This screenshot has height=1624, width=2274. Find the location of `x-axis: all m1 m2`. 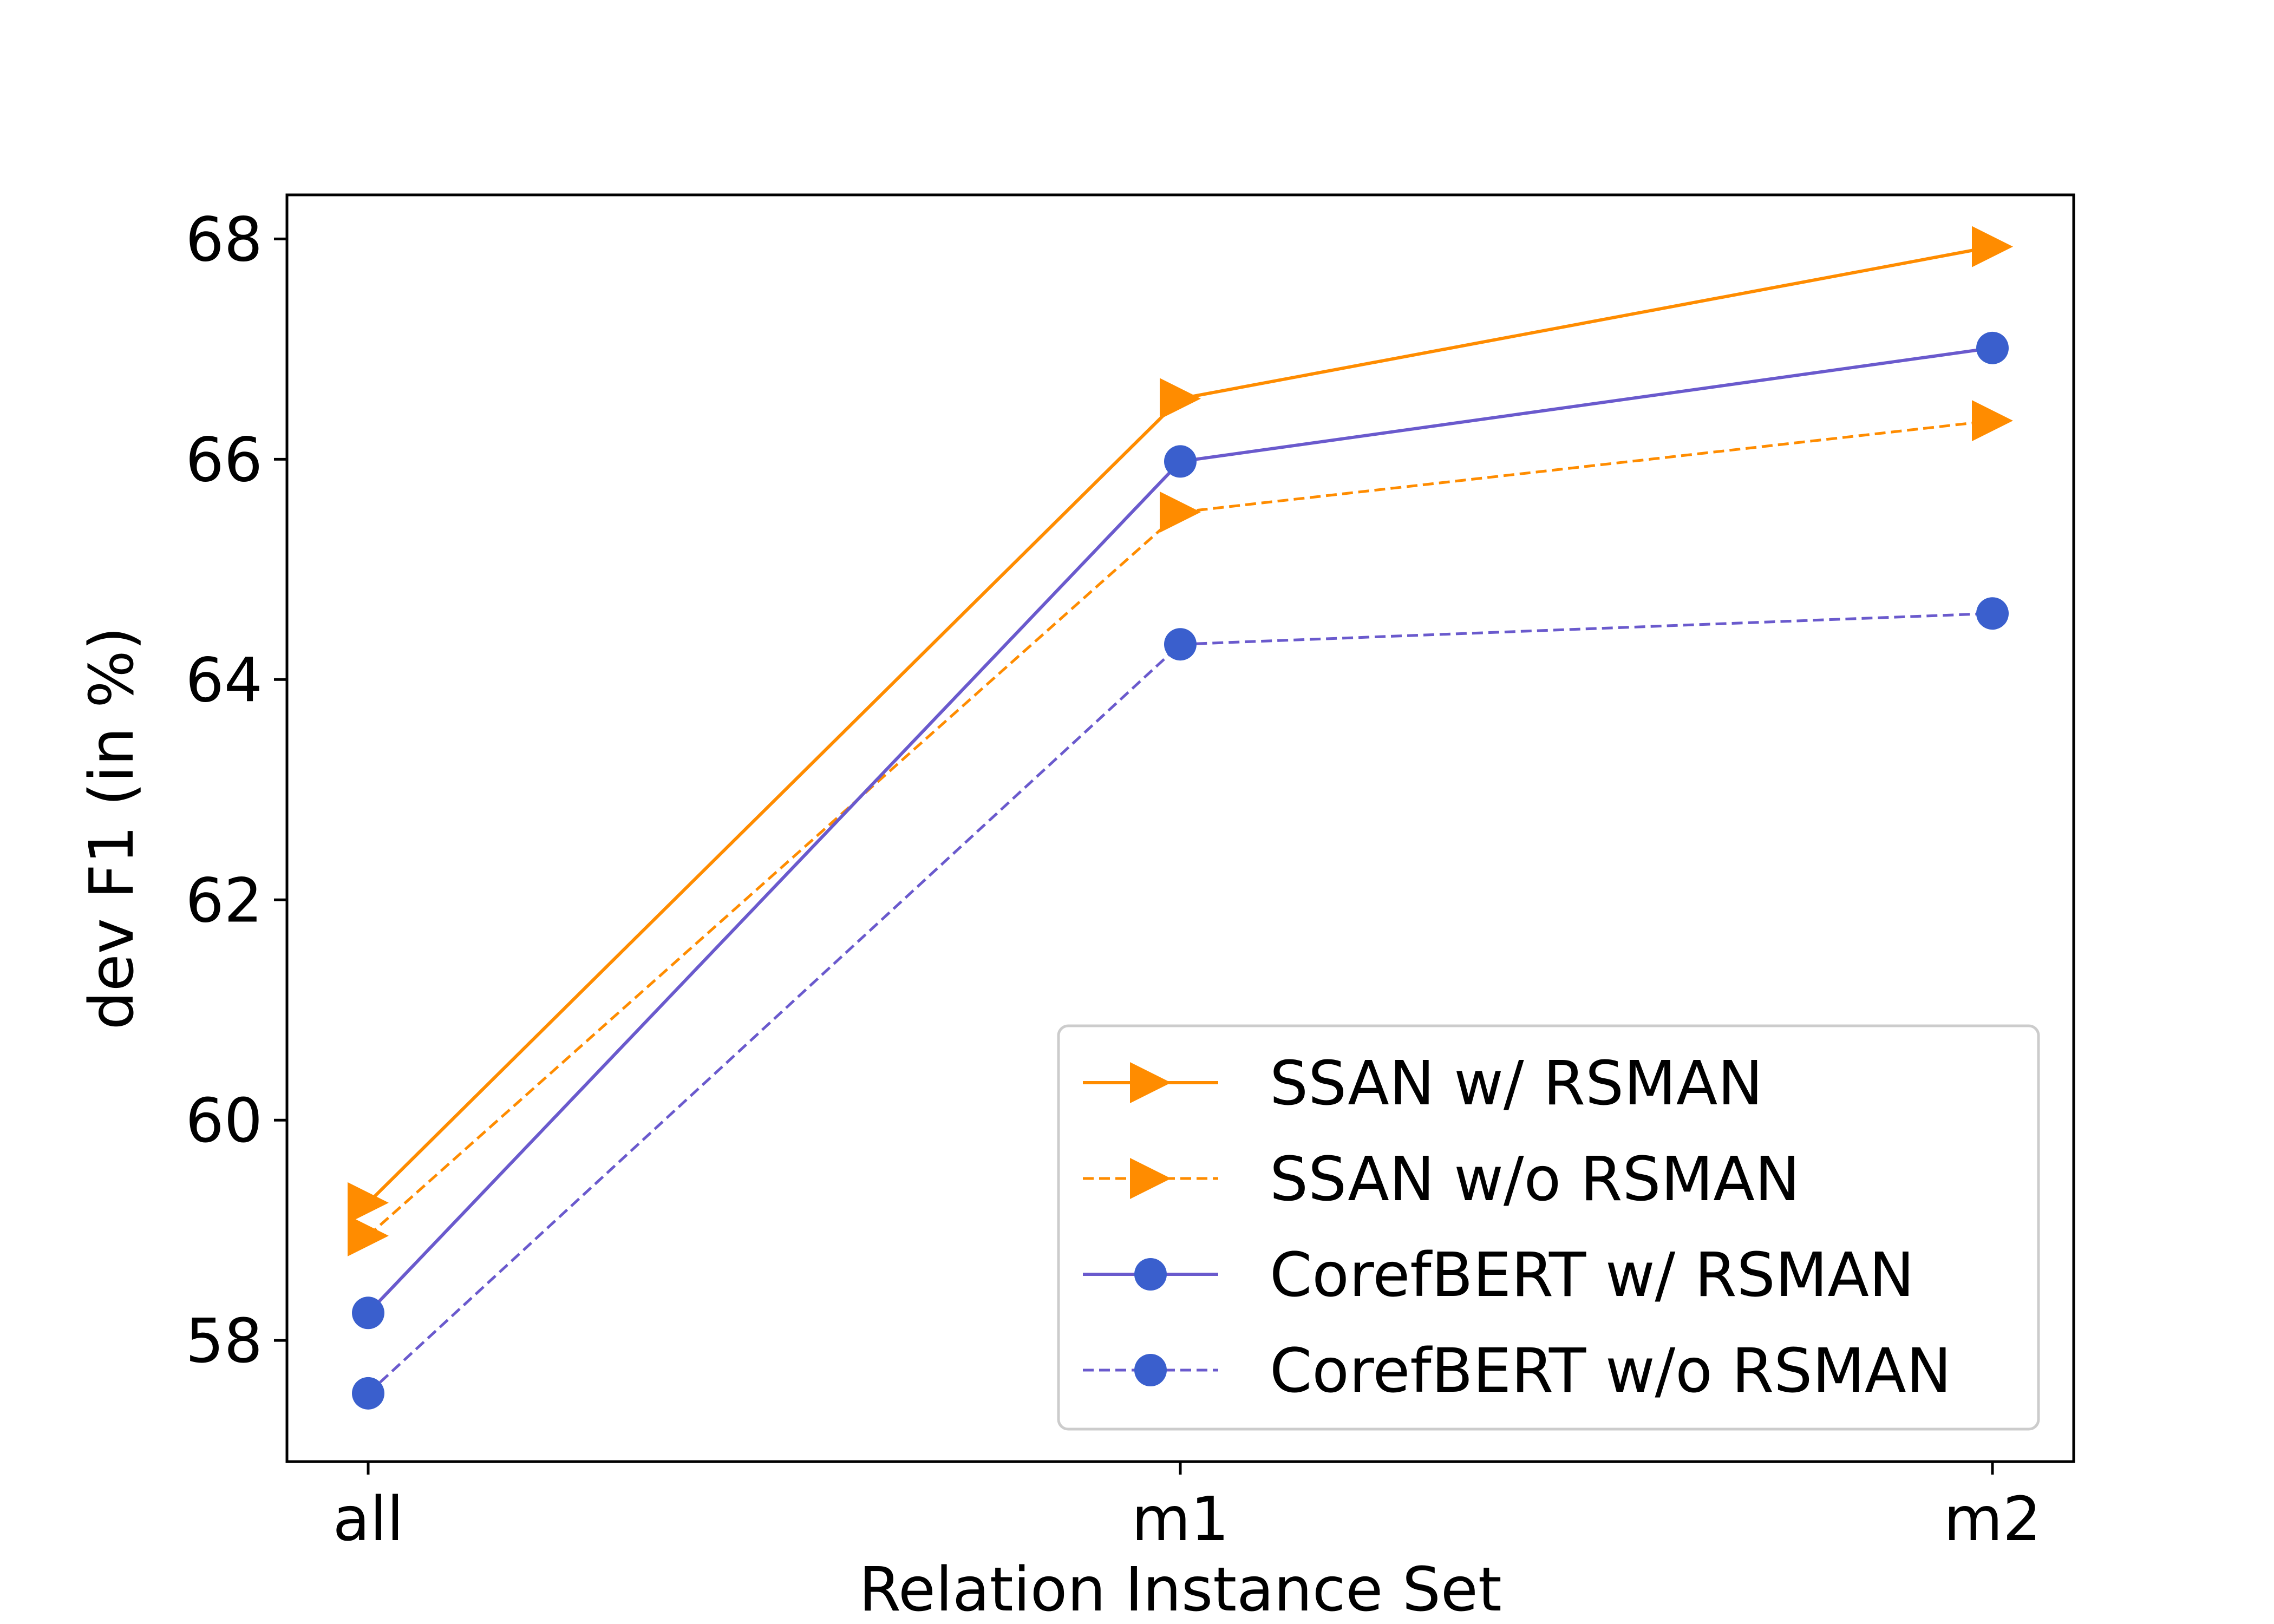

x-axis: all m1 m2 is located at coordinates (1187, 1508).